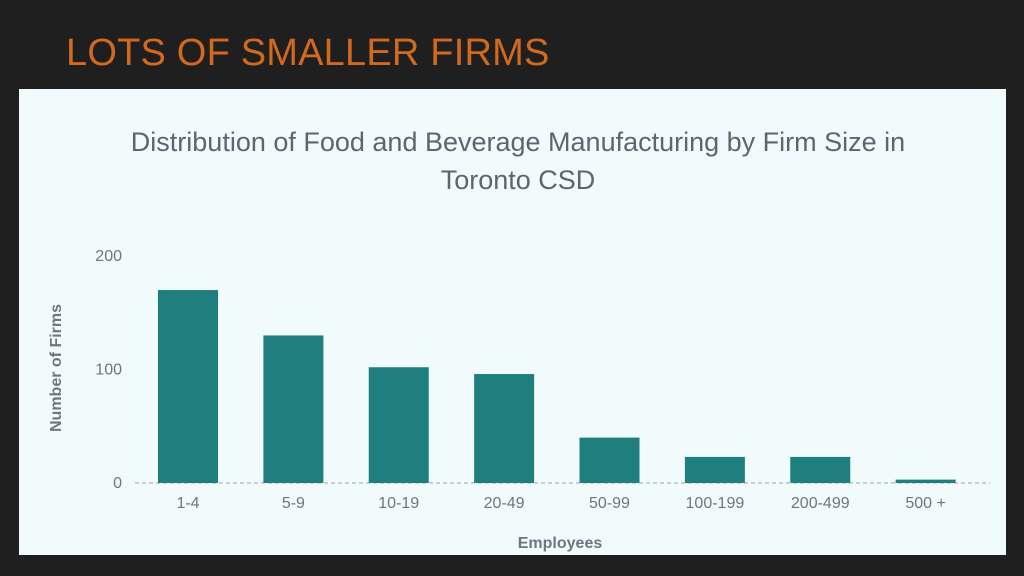 The height and width of the screenshot is (576, 1024). Describe the element at coordinates (518, 180) in the screenshot. I see `chart-title-line-2: Toronto CSD` at that location.